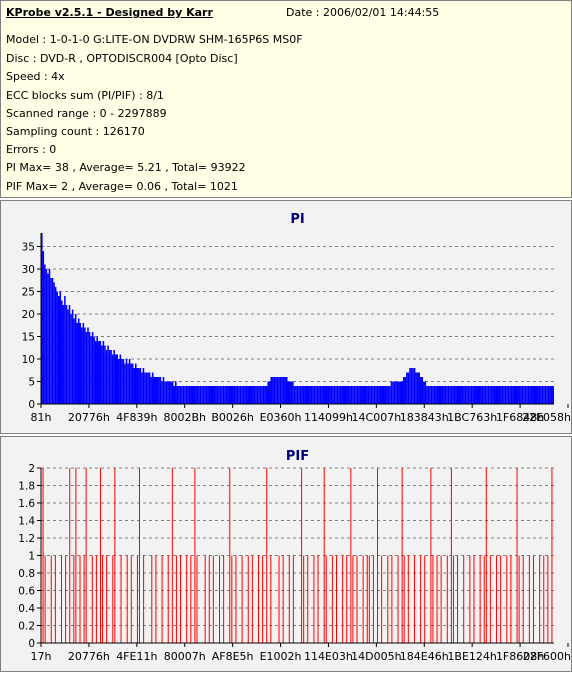 The height and width of the screenshot is (675, 572). I want to click on y-tick-label: 1.4, so click(26, 522).